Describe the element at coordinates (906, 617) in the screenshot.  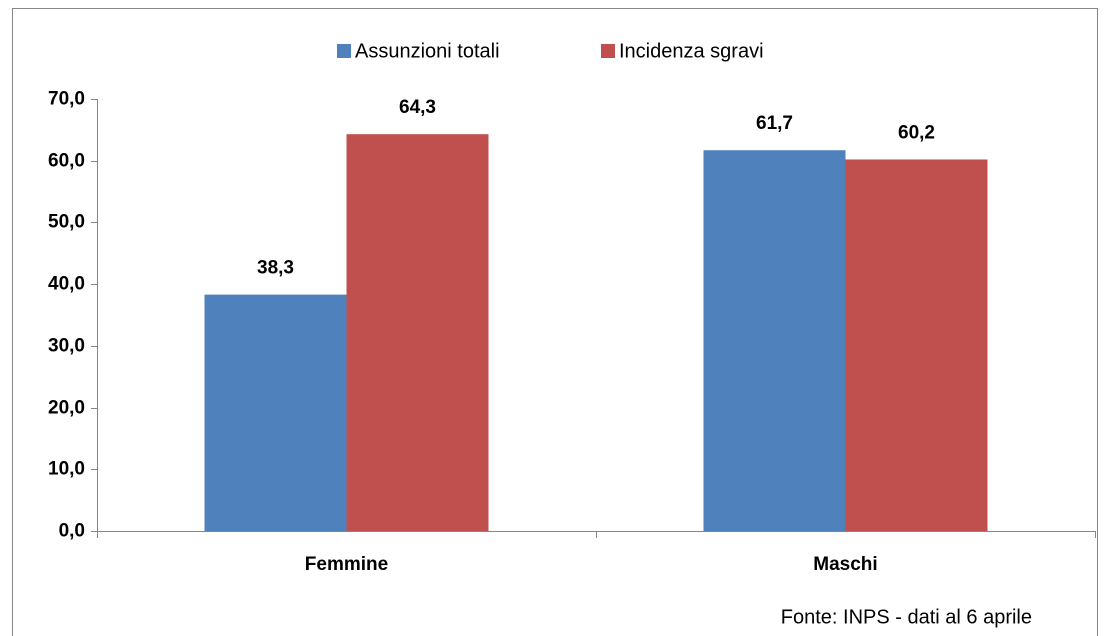
I see `annotation: Fonte: INPS - dati al 6 aprile` at that location.